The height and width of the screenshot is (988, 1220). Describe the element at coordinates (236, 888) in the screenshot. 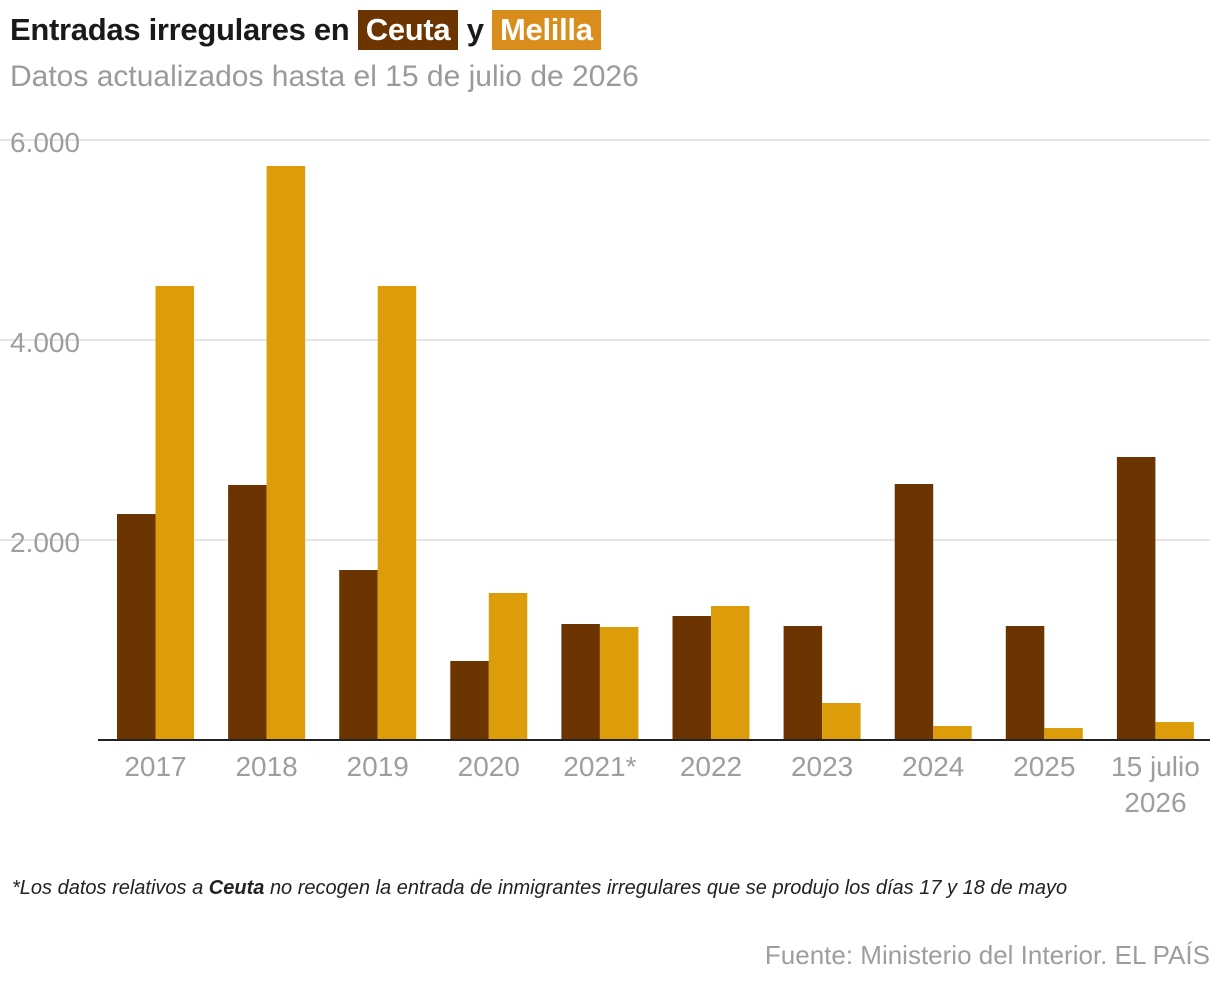

I see `footnote-emphasis: Ceuta` at that location.